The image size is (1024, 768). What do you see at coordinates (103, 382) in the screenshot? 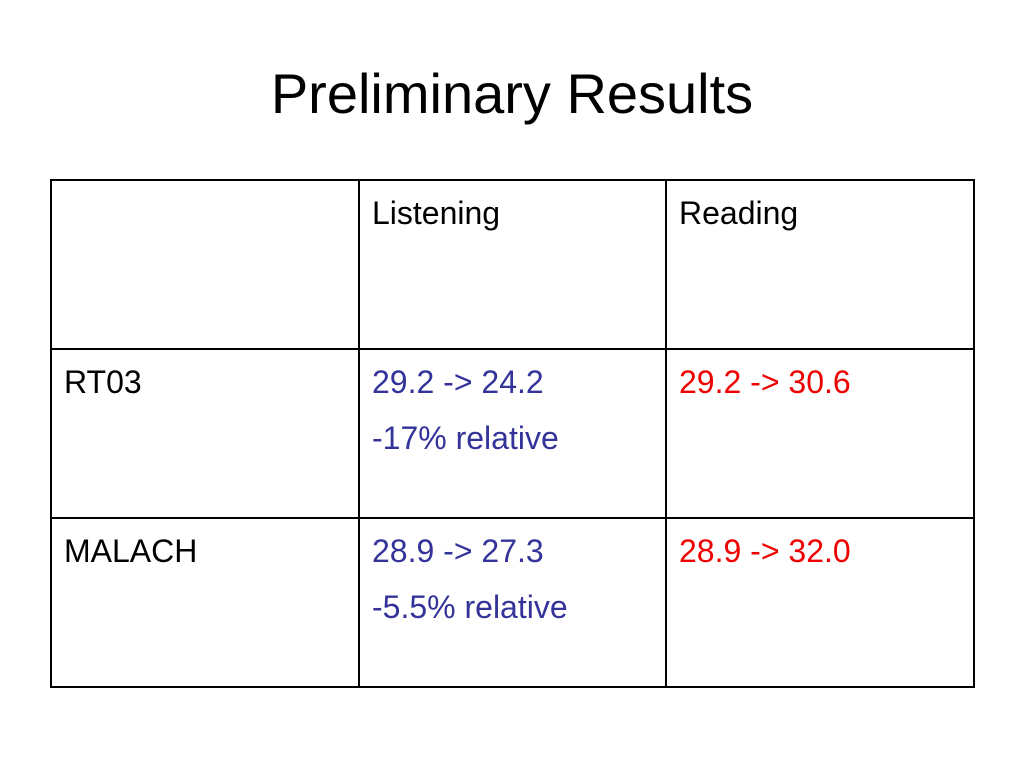
I see `row-label: RT03` at bounding box center [103, 382].